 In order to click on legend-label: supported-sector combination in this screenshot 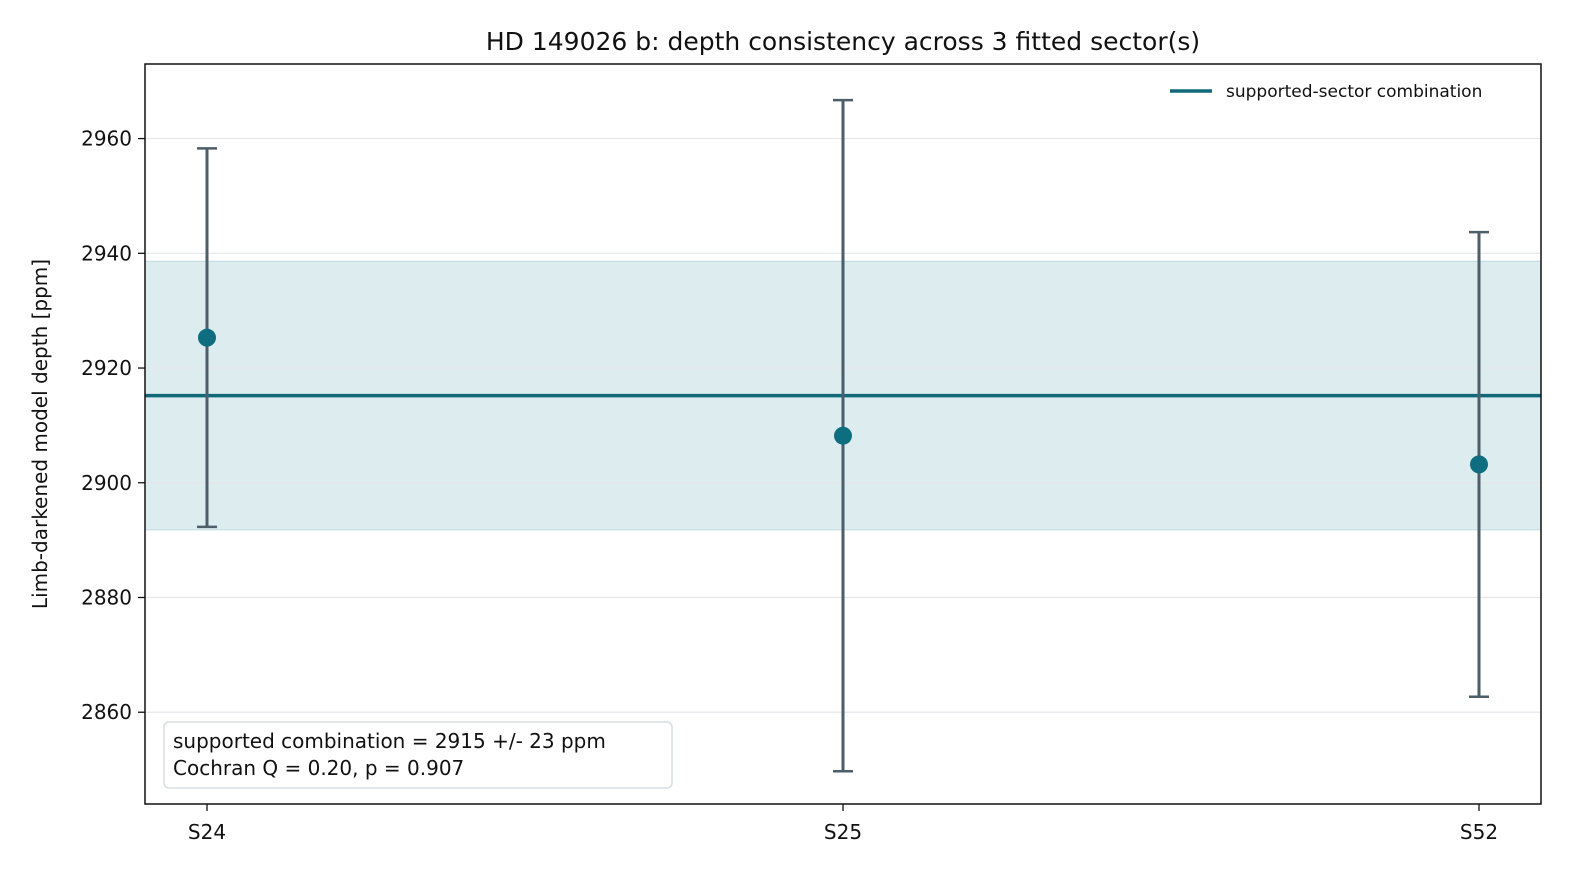, I will do `click(1354, 92)`.